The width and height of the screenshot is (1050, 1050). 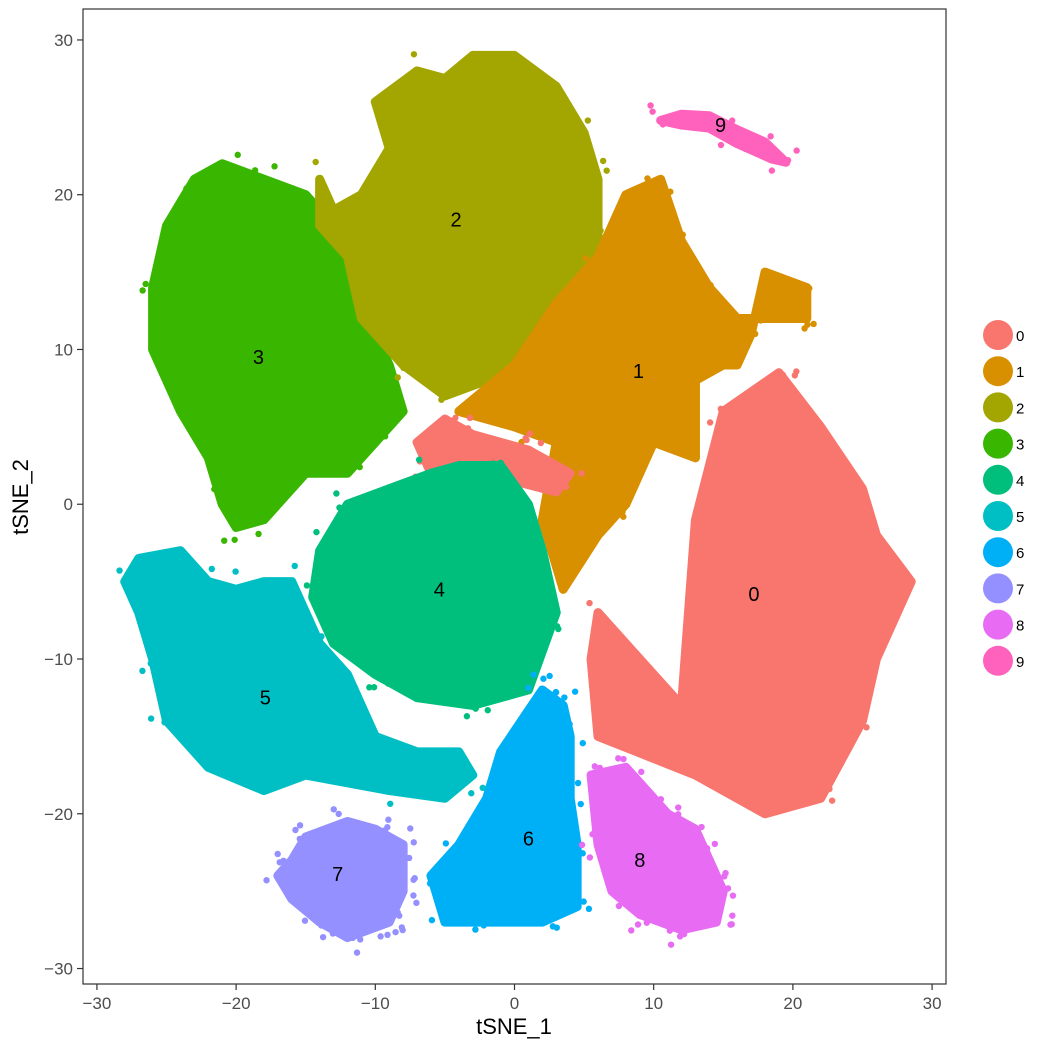 What do you see at coordinates (265, 699) in the screenshot?
I see `cluster-label-5: 5` at bounding box center [265, 699].